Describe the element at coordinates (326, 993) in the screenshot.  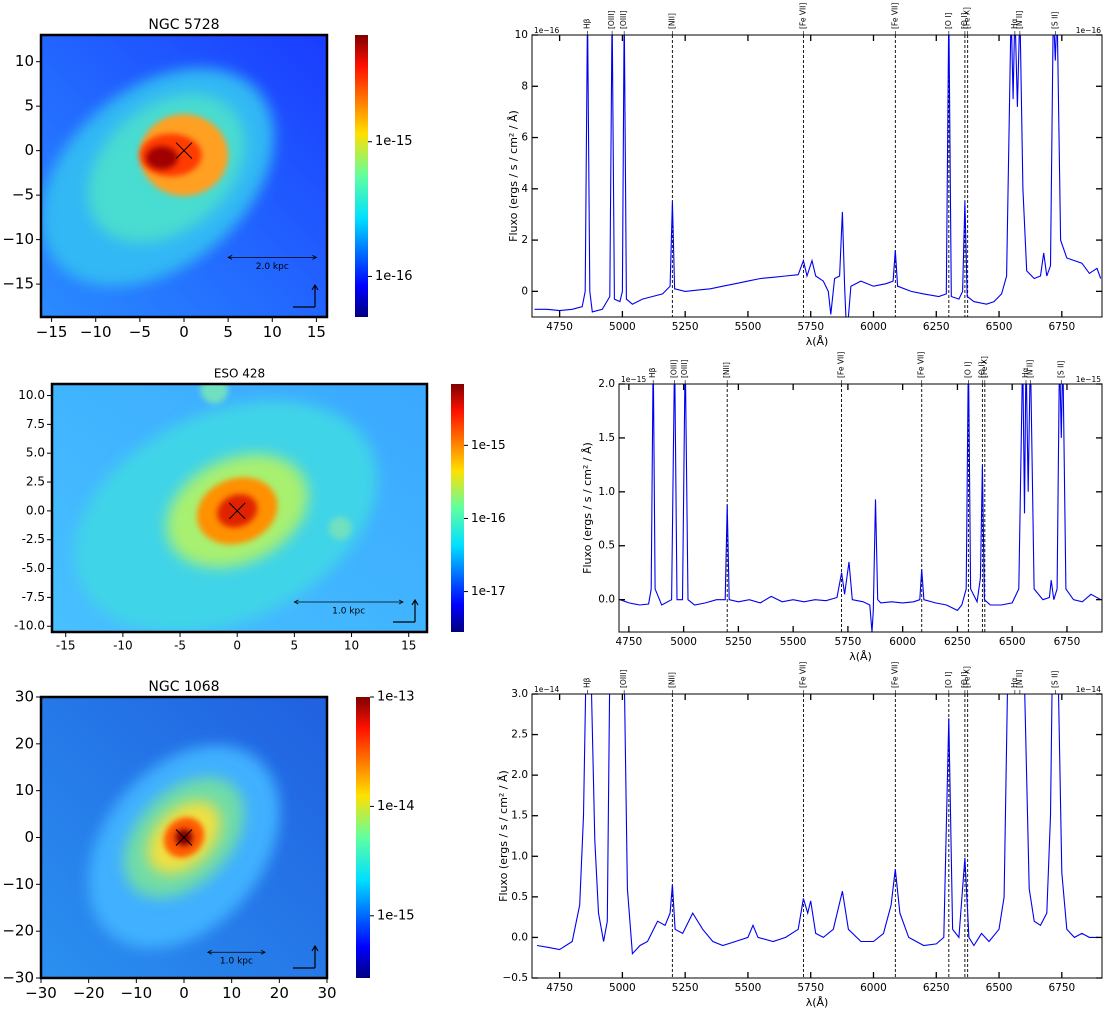
I see `x-tick-label: 30` at that location.